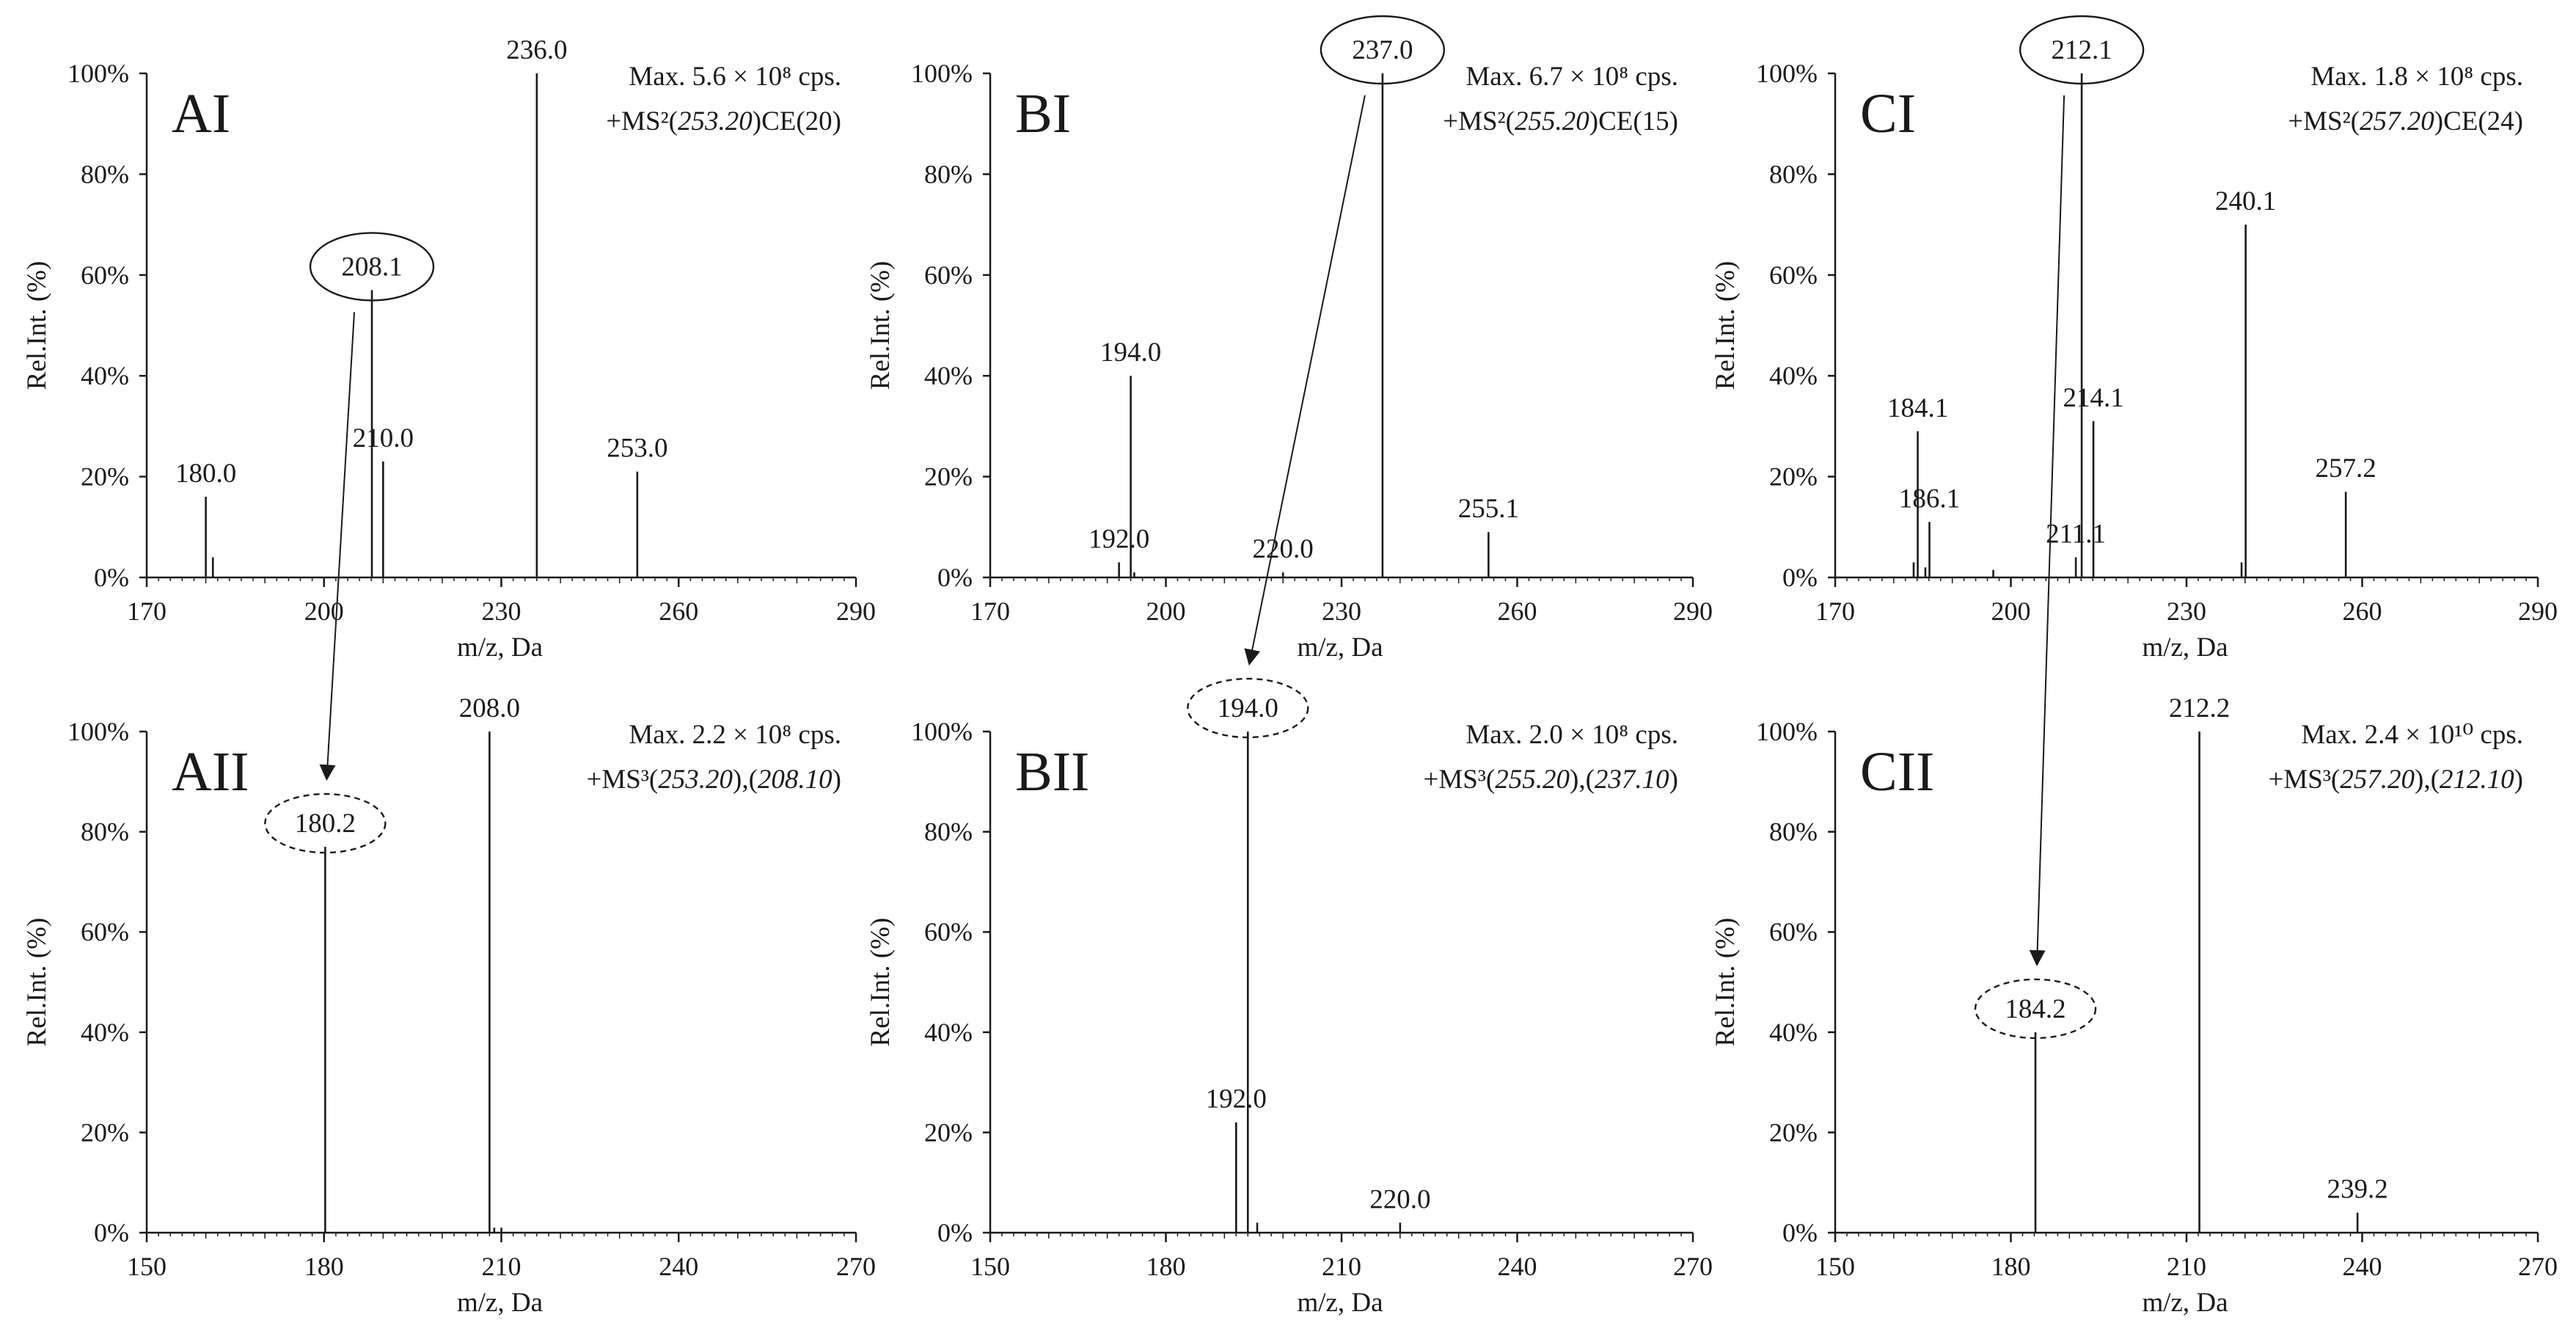 This screenshot has width=2576, height=1331. I want to click on max-intensity-text: Max. 1.8 × 10⁸ cps., so click(2416, 77).